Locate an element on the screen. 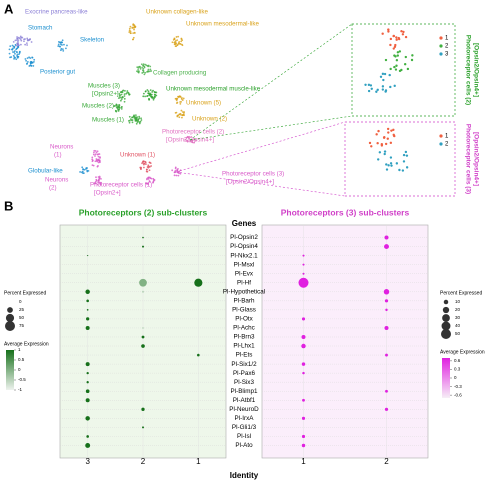  colorbar-label: -1 is located at coordinates (20, 389).